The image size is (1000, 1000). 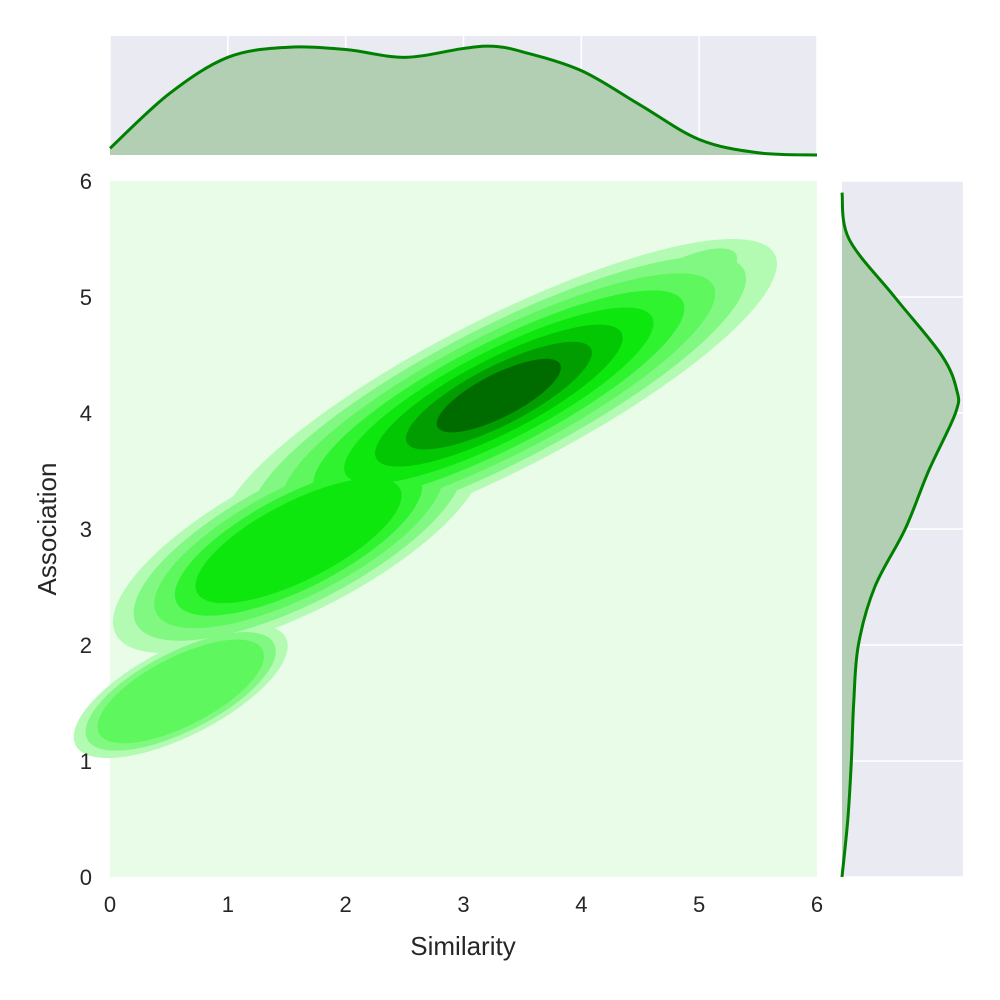 What do you see at coordinates (699, 904) in the screenshot?
I see `x-tick-label: 5` at bounding box center [699, 904].